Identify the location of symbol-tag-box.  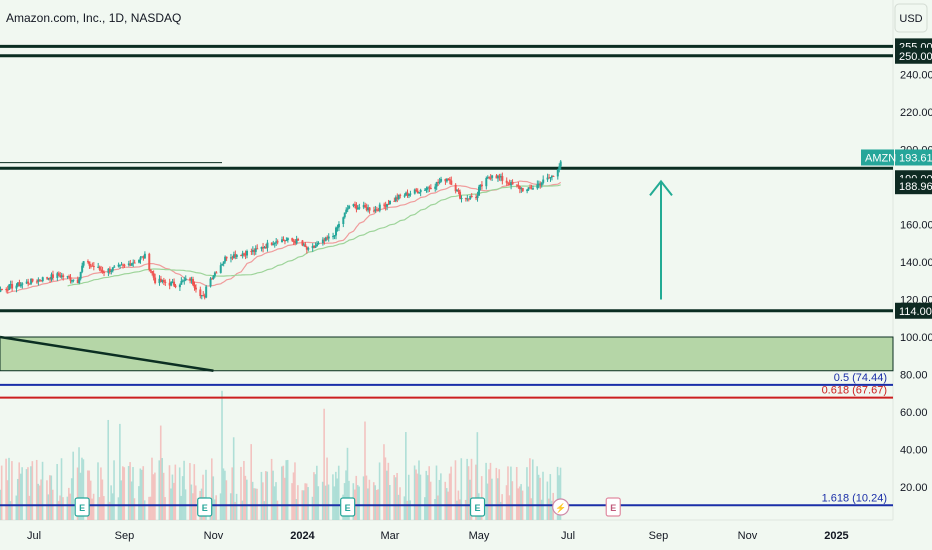
(877, 157).